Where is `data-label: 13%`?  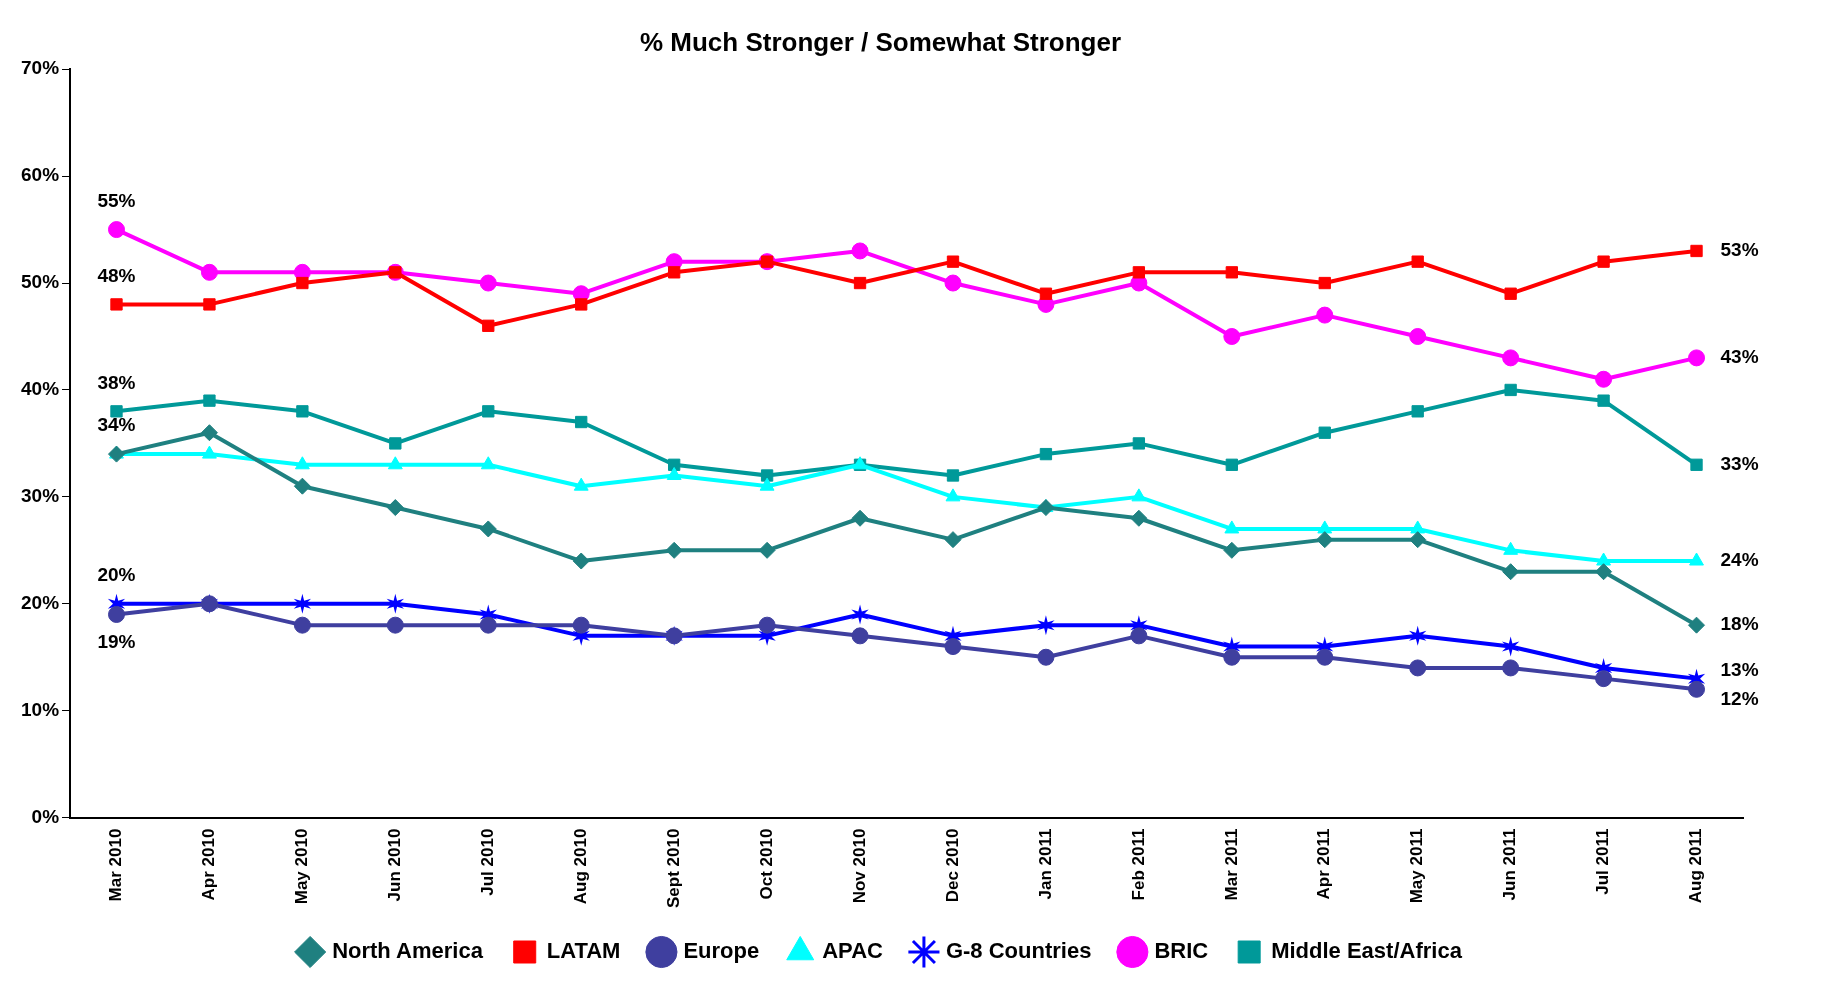 data-label: 13% is located at coordinates (1739, 669).